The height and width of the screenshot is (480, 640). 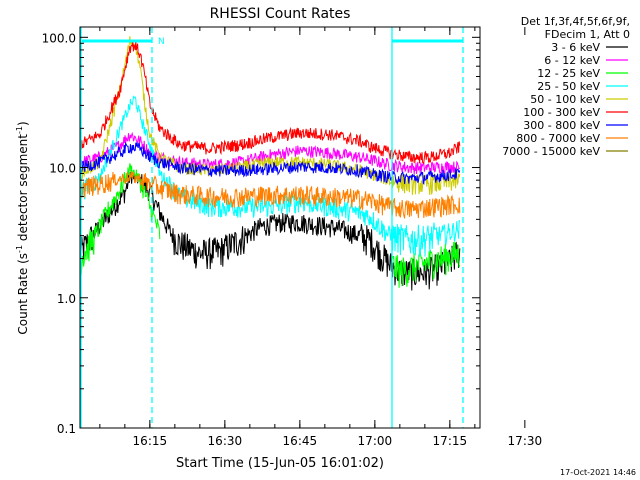 What do you see at coordinates (150, 441) in the screenshot?
I see `x-tick-label: 16:15` at bounding box center [150, 441].